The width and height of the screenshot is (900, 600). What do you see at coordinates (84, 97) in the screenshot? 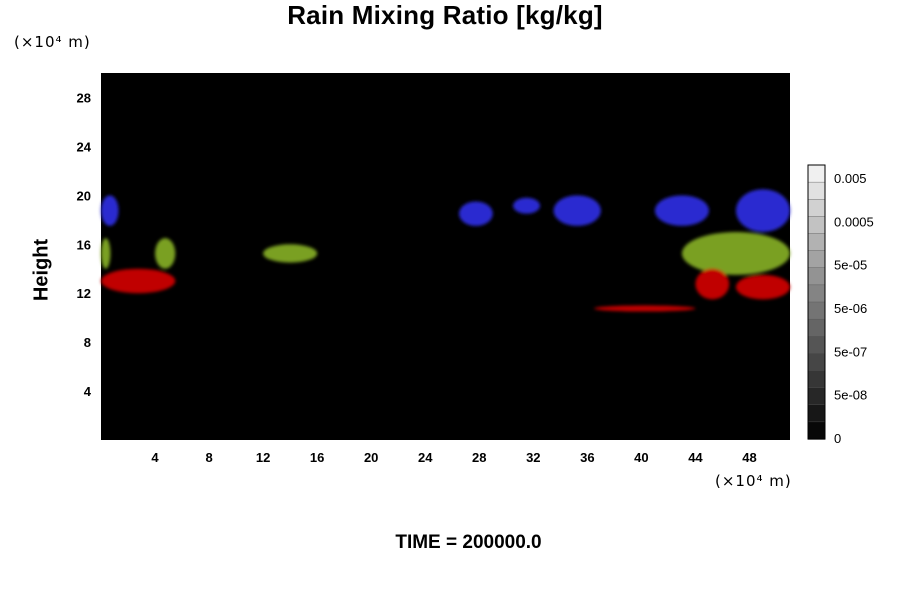
I see `y-tick-label: 28` at bounding box center [84, 97].